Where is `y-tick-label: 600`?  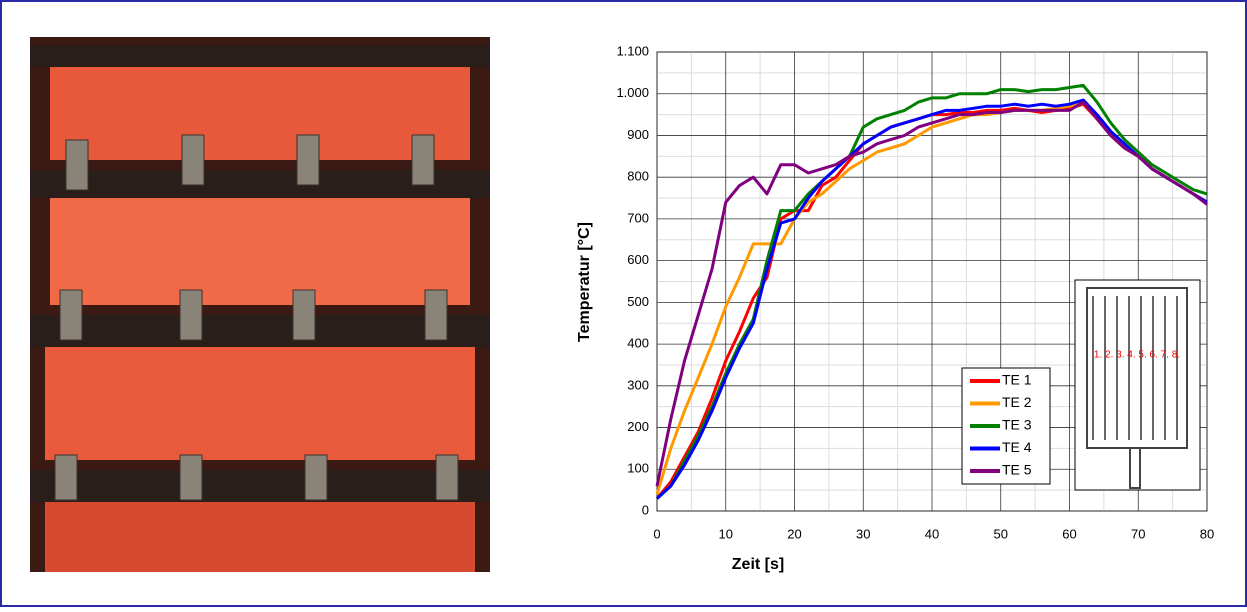
y-tick-label: 600 is located at coordinates (638, 259).